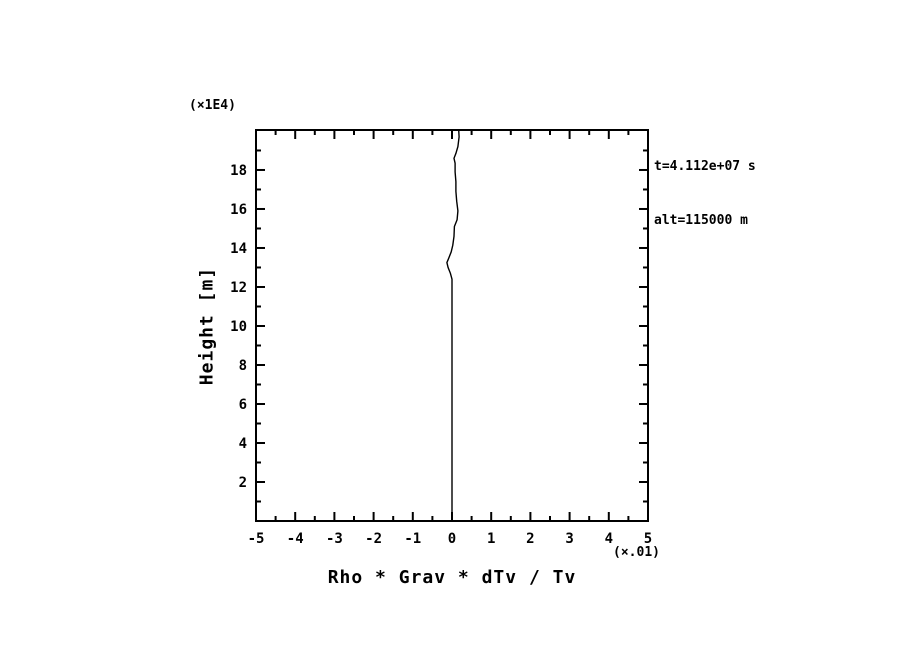  What do you see at coordinates (243, 366) in the screenshot?
I see `y-tick-label: 8` at bounding box center [243, 366].